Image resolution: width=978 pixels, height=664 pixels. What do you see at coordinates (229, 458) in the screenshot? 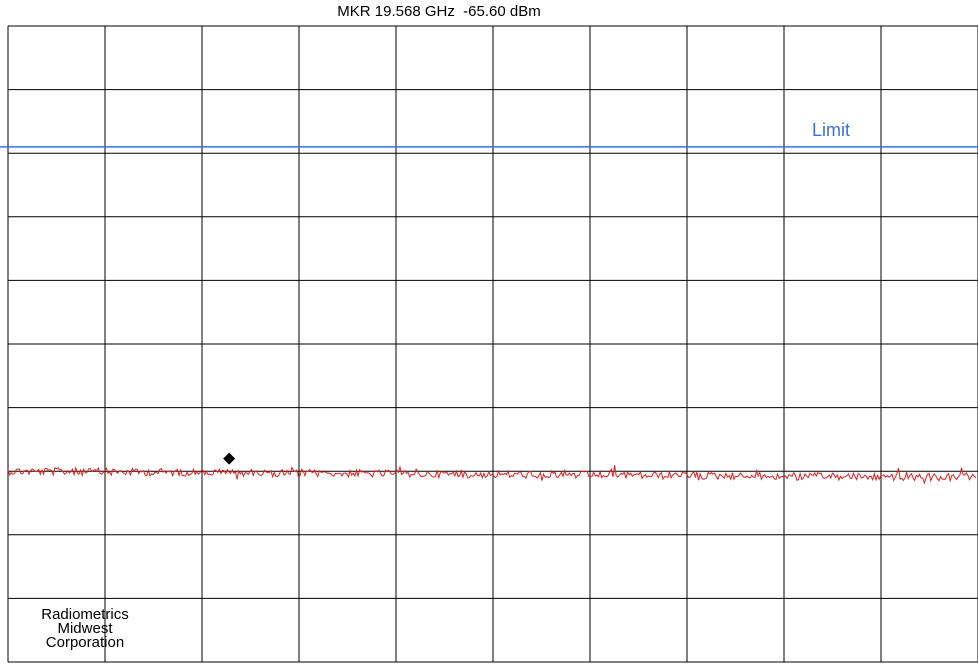
I see `marker-diamond` at bounding box center [229, 458].